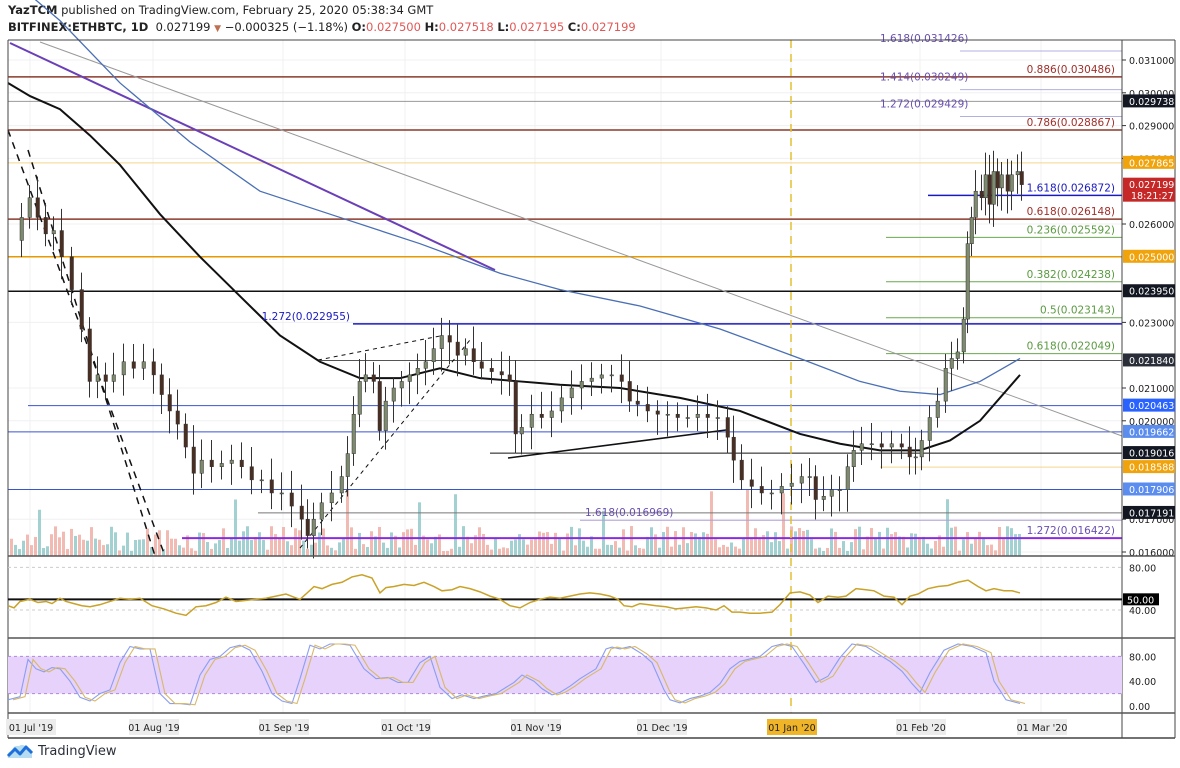 The image size is (1180, 768). I want to click on down-triangle-icon: ▼, so click(218, 29).